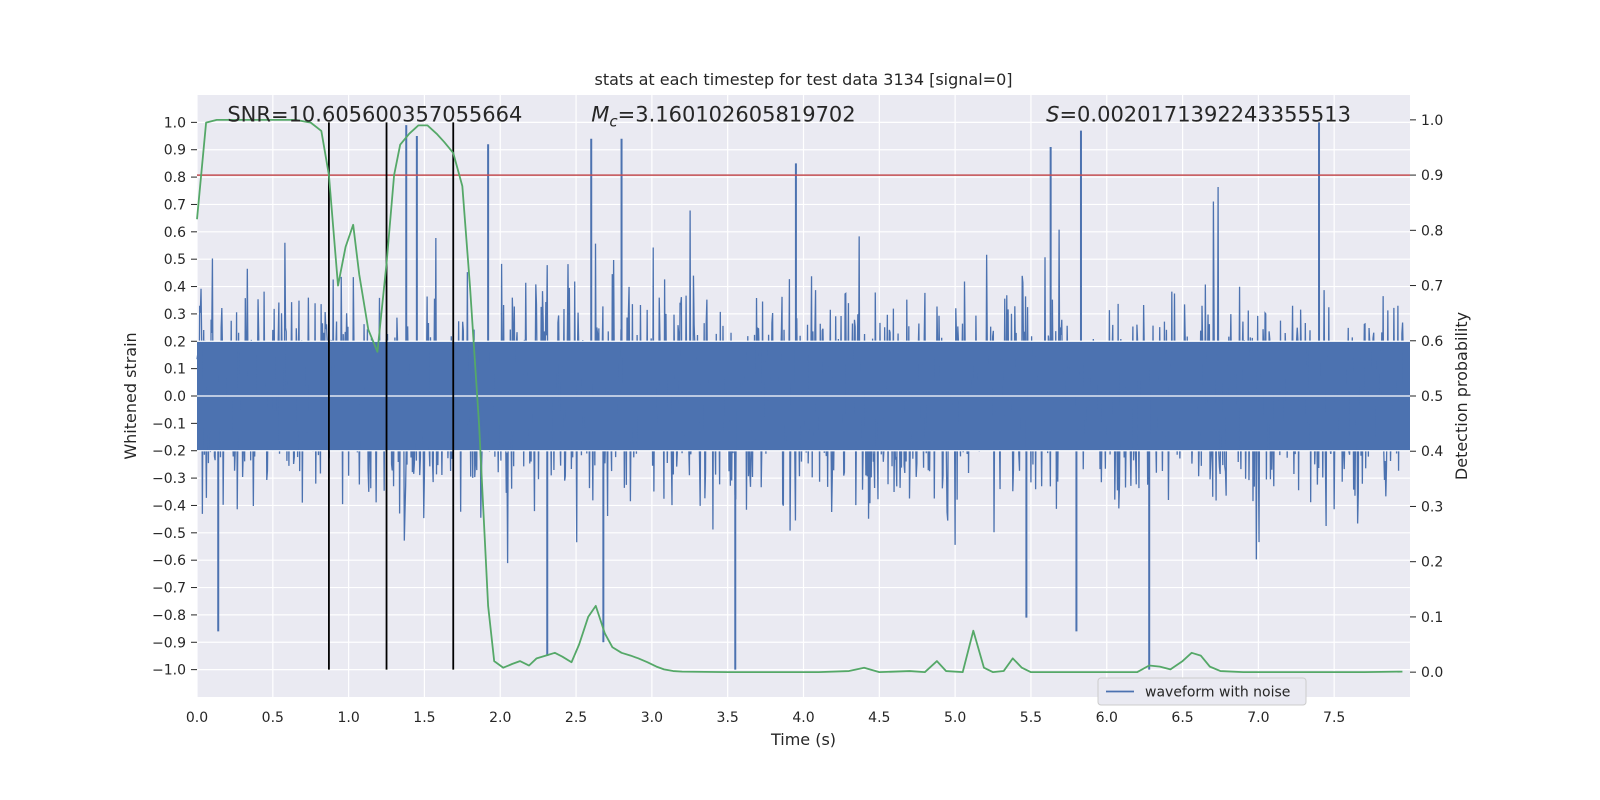 This screenshot has height=800, width=1600. Describe the element at coordinates (1432, 231) in the screenshot. I see `right-y-tick-label: 0.8` at that location.